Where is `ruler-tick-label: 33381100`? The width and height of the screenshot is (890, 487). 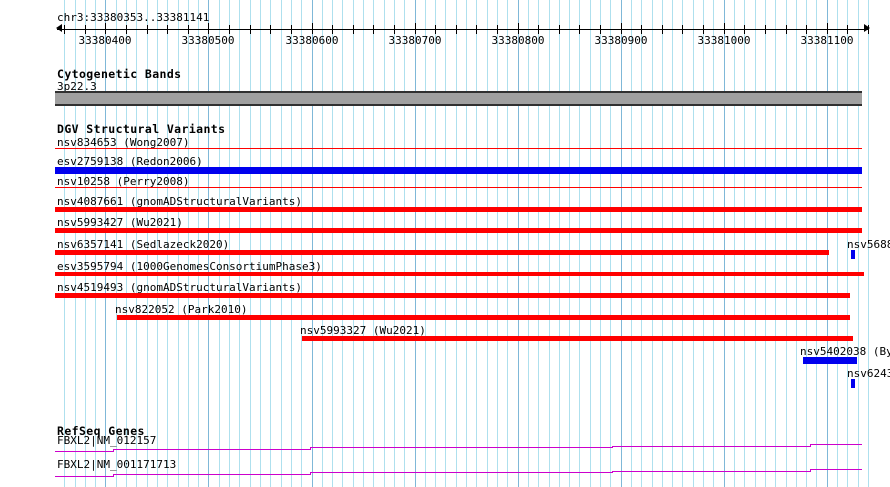 ruler-tick-label: 33381100 is located at coordinates (827, 40).